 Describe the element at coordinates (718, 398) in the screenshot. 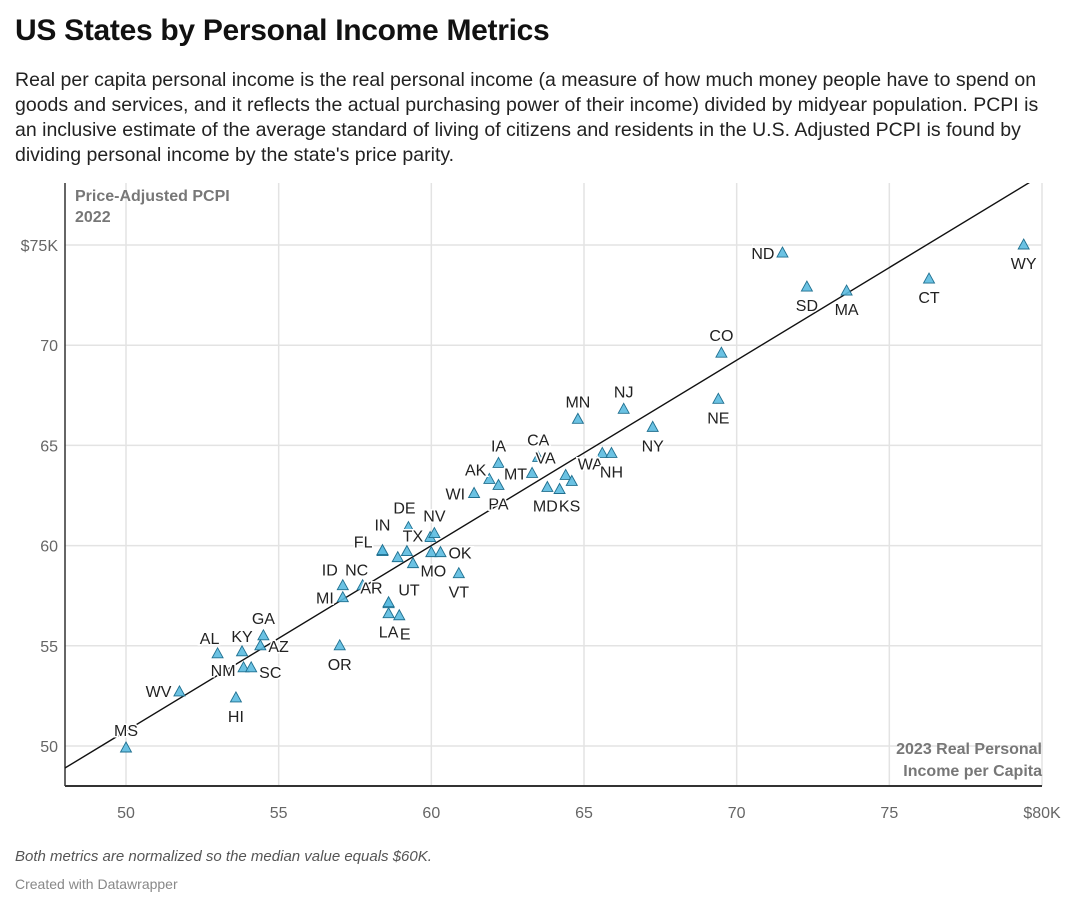

I see `point-ne` at that location.